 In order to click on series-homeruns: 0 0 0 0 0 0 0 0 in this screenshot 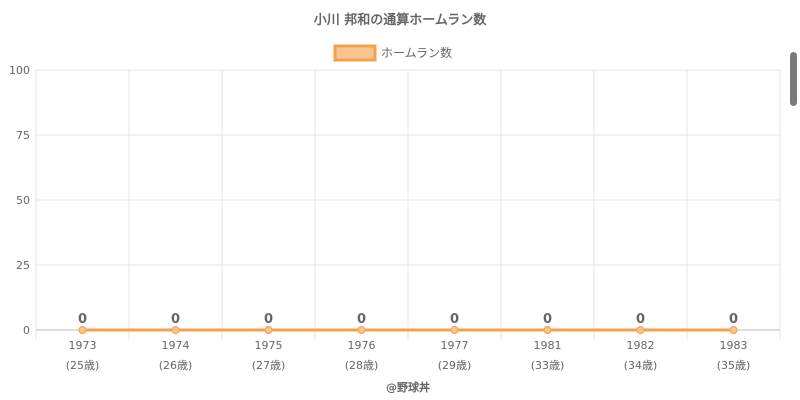, I will do `click(408, 323)`.